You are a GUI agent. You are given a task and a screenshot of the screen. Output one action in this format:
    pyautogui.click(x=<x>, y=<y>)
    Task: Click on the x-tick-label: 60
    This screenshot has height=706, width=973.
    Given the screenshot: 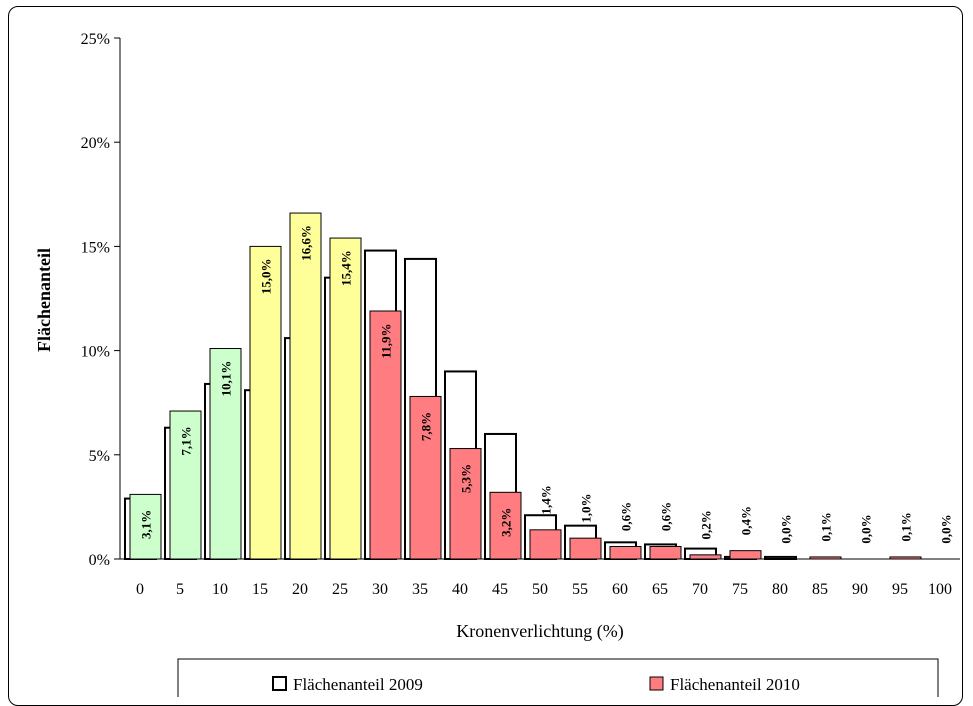 What is the action you would take?
    pyautogui.click(x=620, y=589)
    